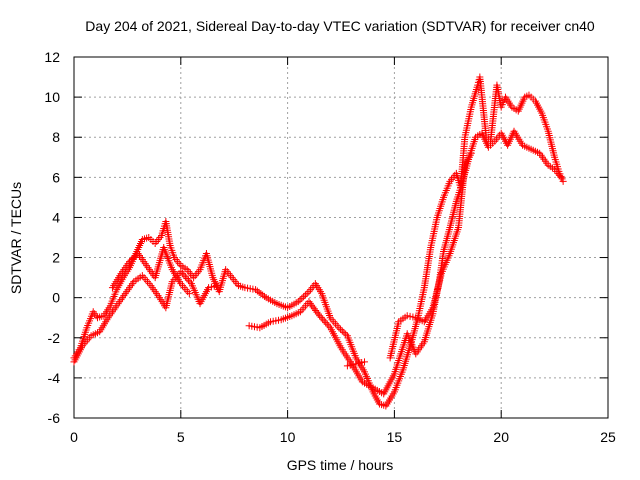 This screenshot has width=640, height=480. Describe the element at coordinates (74, 437) in the screenshot. I see `x-tick-label: 0` at that location.